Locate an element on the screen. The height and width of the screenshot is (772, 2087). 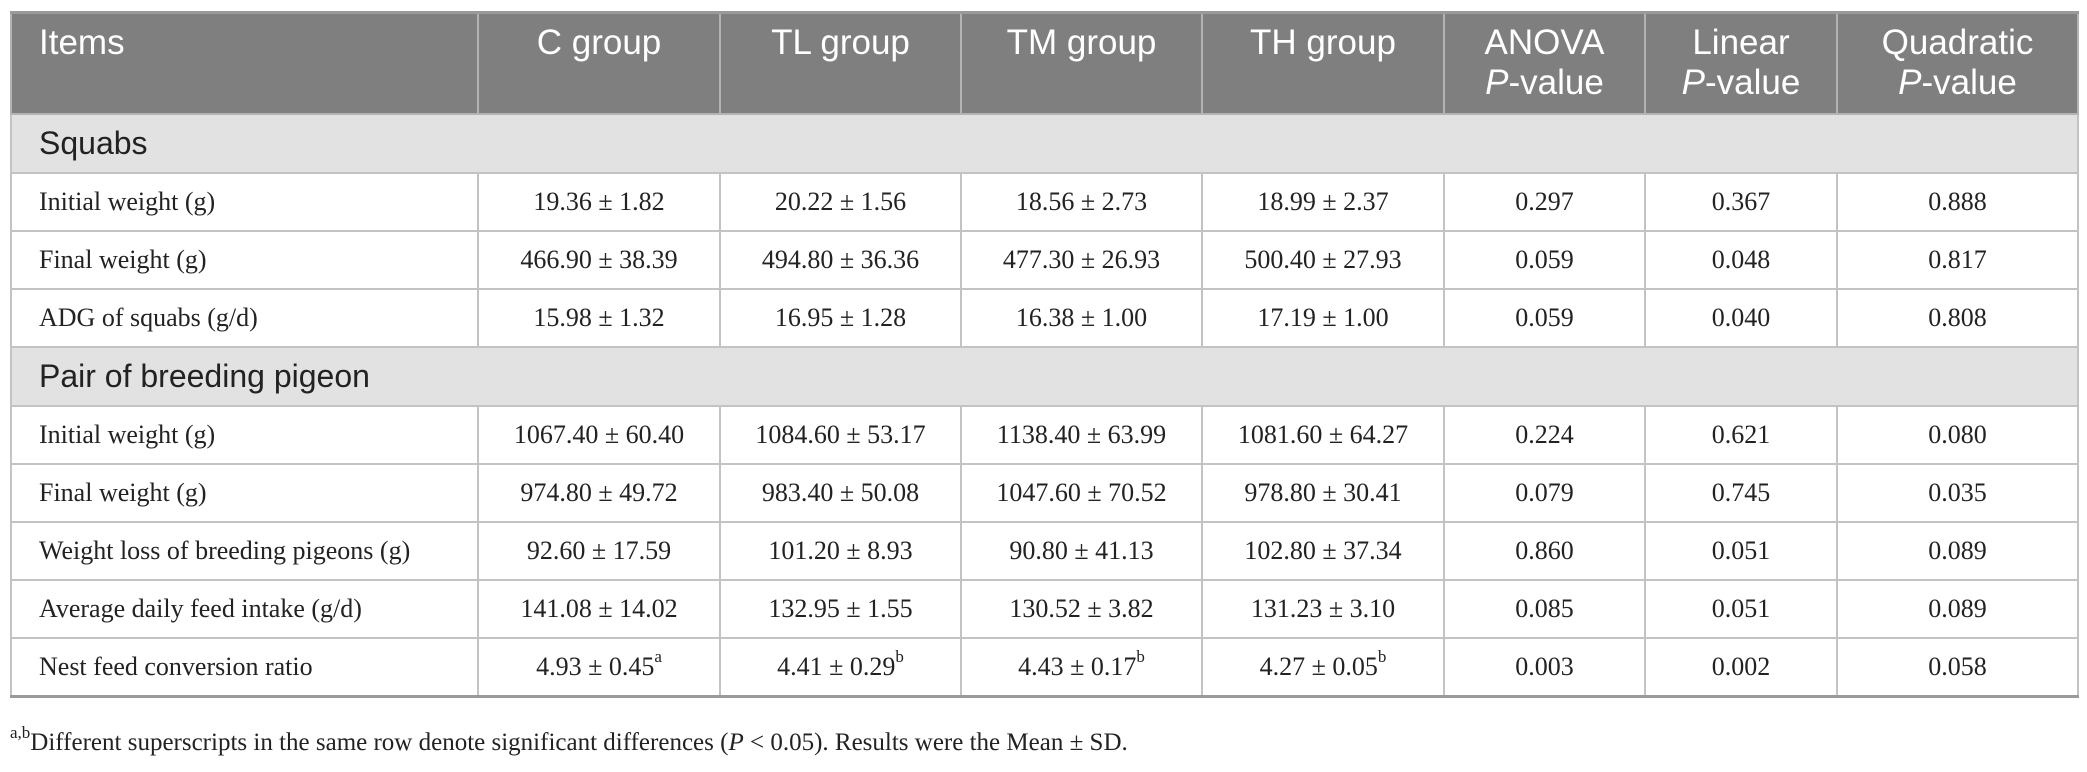
cell-value: 500.40 ± 27.93 is located at coordinates (1323, 259).